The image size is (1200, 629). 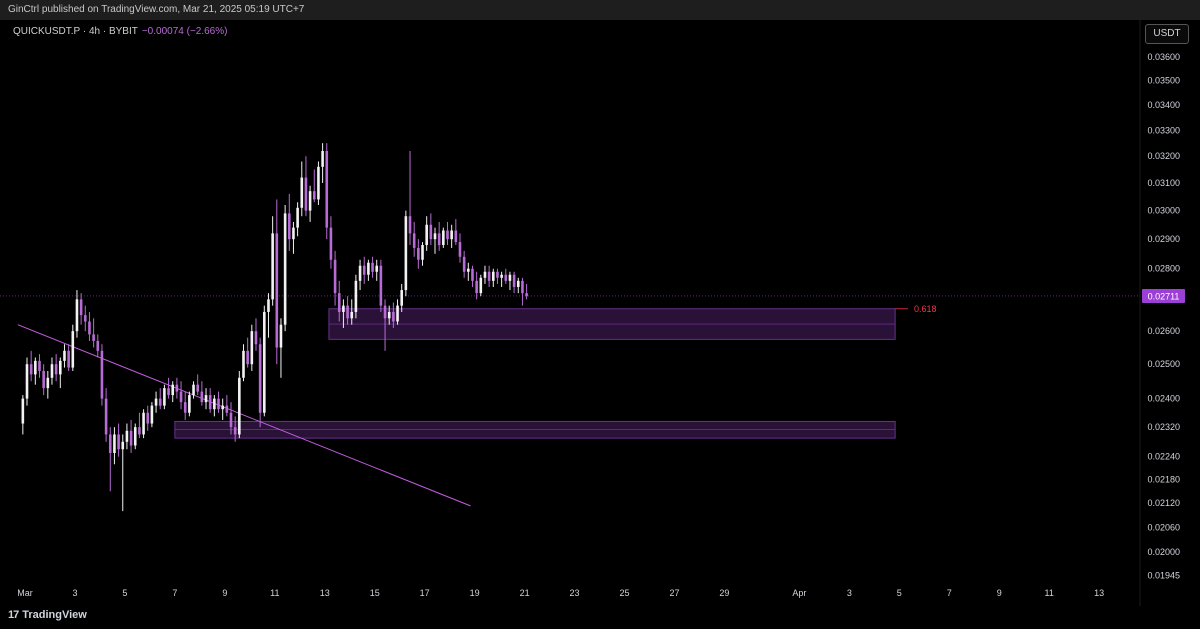 I want to click on x-tick-label: 29, so click(x=724, y=593).